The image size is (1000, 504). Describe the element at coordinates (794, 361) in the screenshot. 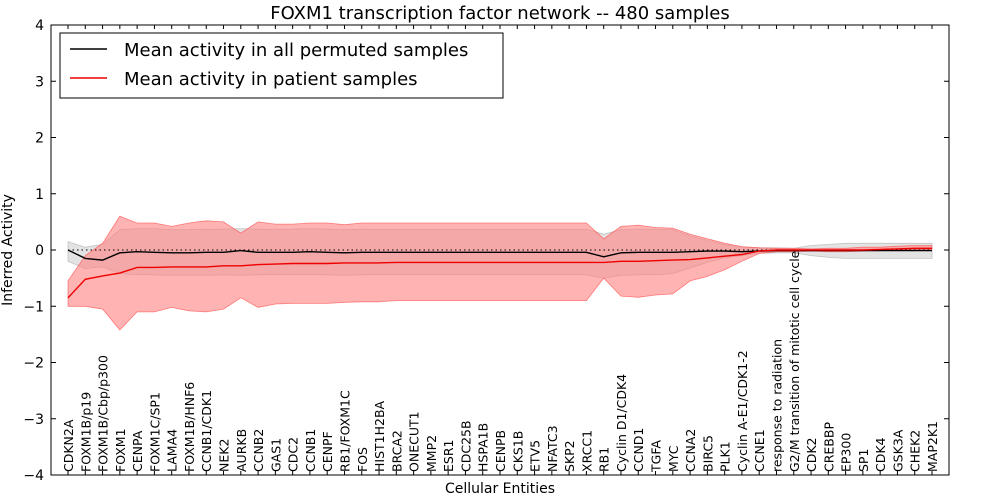

I see `x-tick-label: G2/M transition of mitotic cell cycle` at that location.